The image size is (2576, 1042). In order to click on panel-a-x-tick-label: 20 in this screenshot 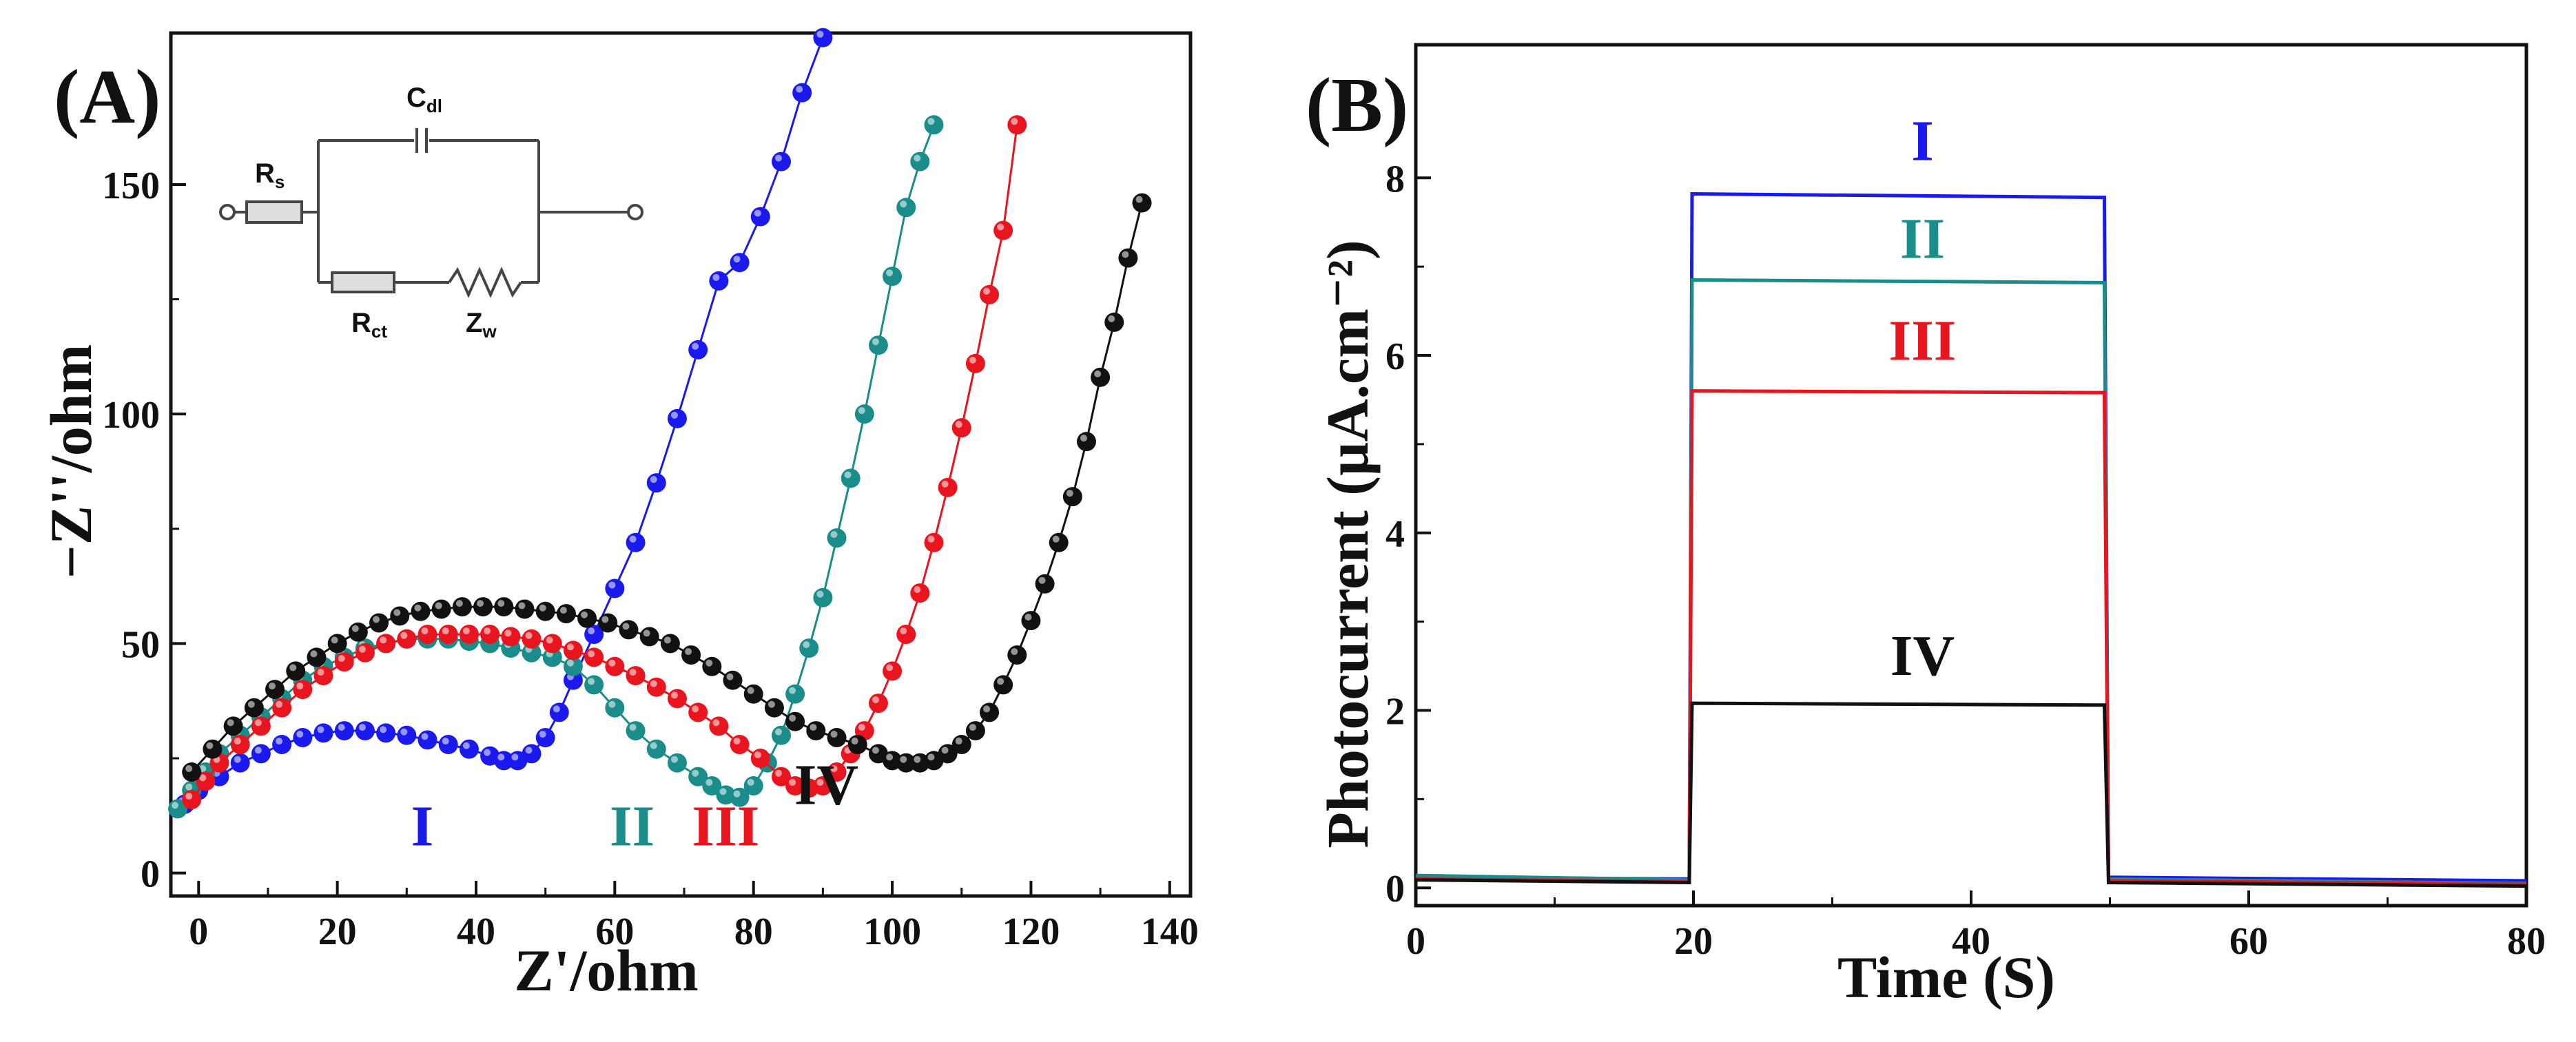, I will do `click(337, 931)`.